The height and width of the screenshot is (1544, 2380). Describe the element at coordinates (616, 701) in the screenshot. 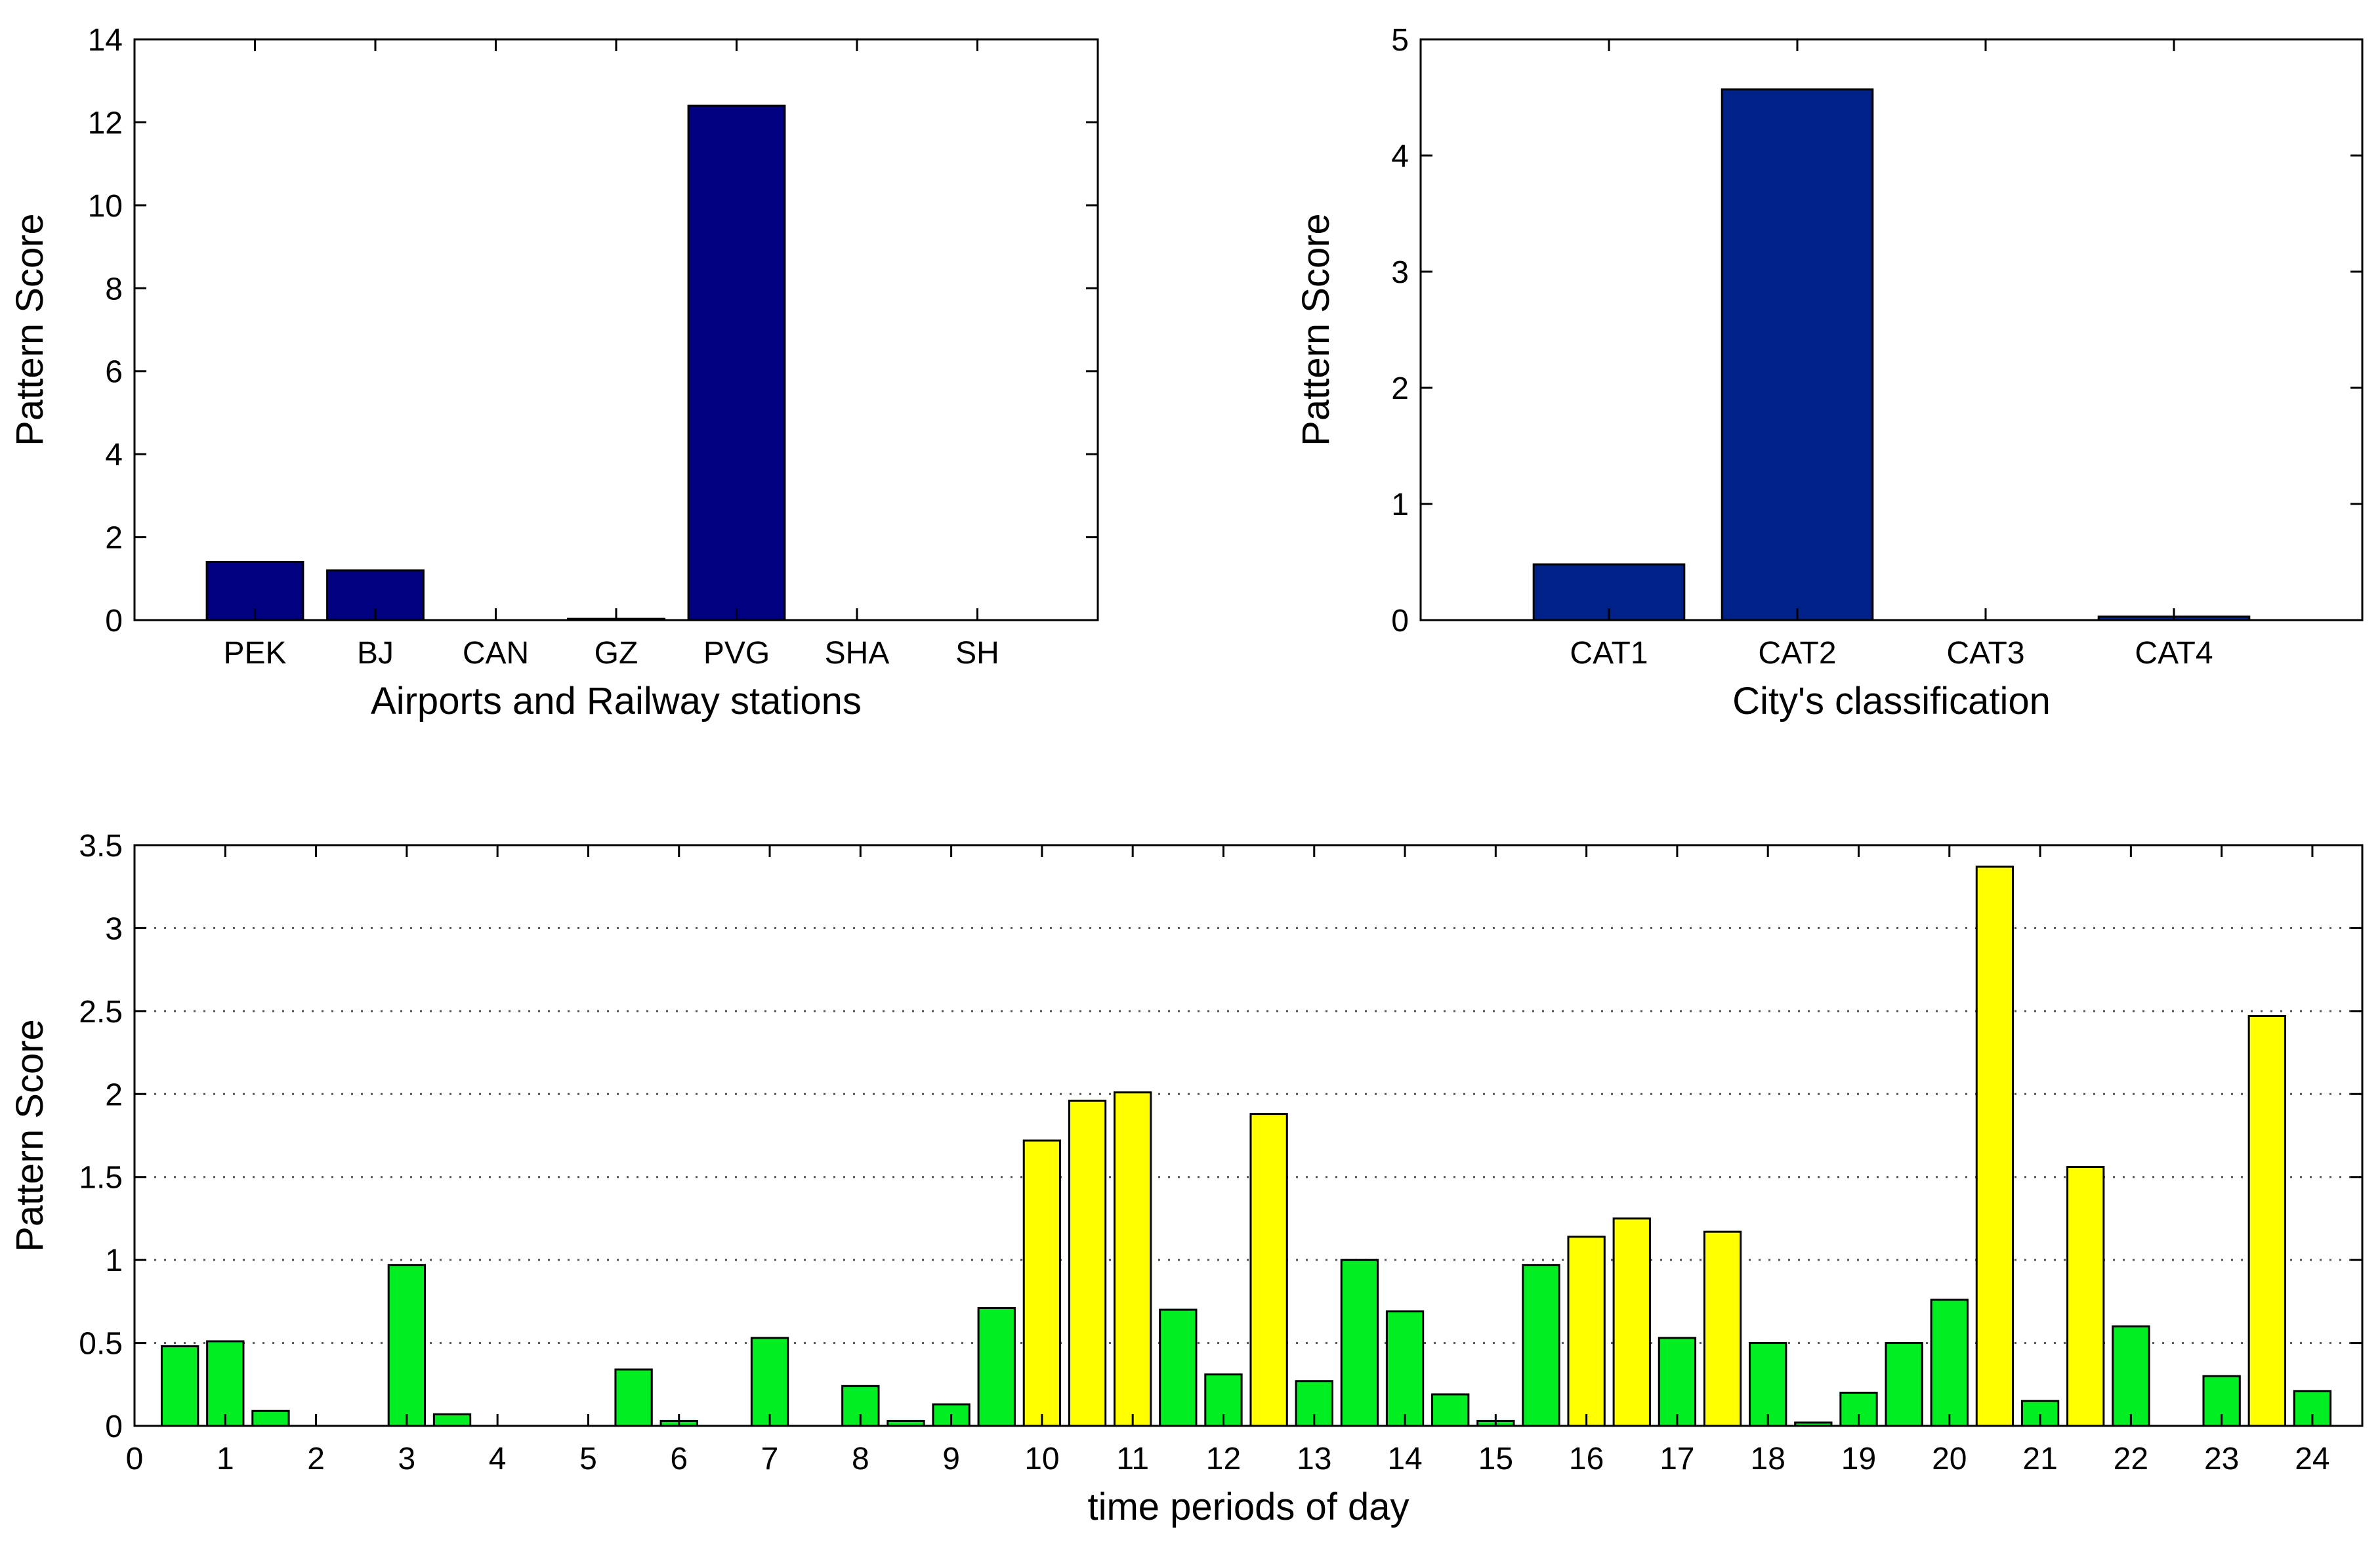

I see `x-axis-label: Airports and Railway stations` at that location.